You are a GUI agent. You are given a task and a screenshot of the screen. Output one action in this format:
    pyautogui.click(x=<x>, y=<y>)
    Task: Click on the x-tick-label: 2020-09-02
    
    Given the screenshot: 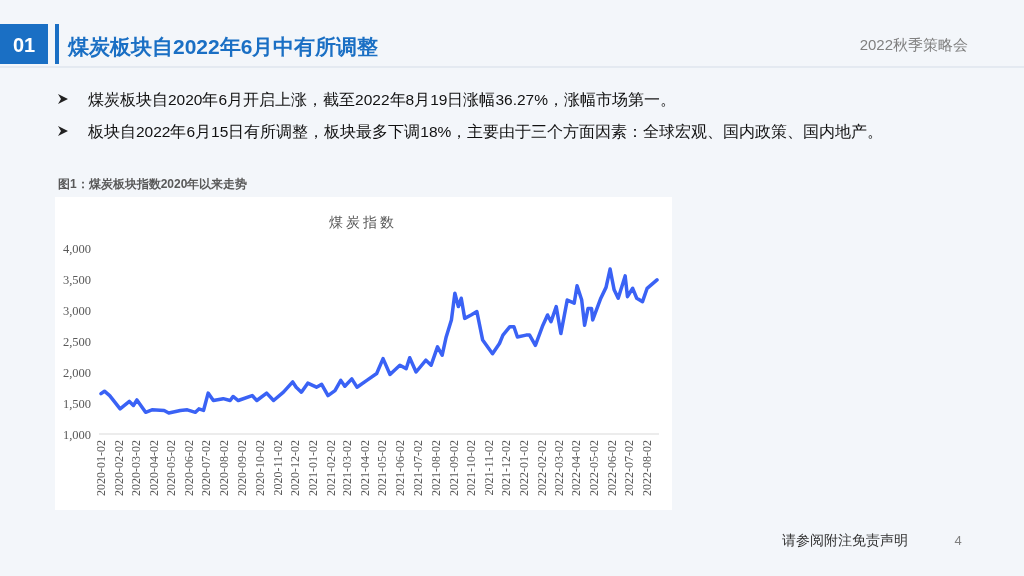 What is the action you would take?
    pyautogui.click(x=242, y=468)
    